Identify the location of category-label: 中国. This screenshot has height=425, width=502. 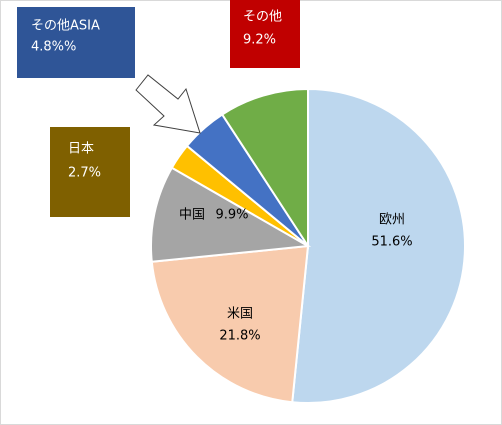
(192, 215).